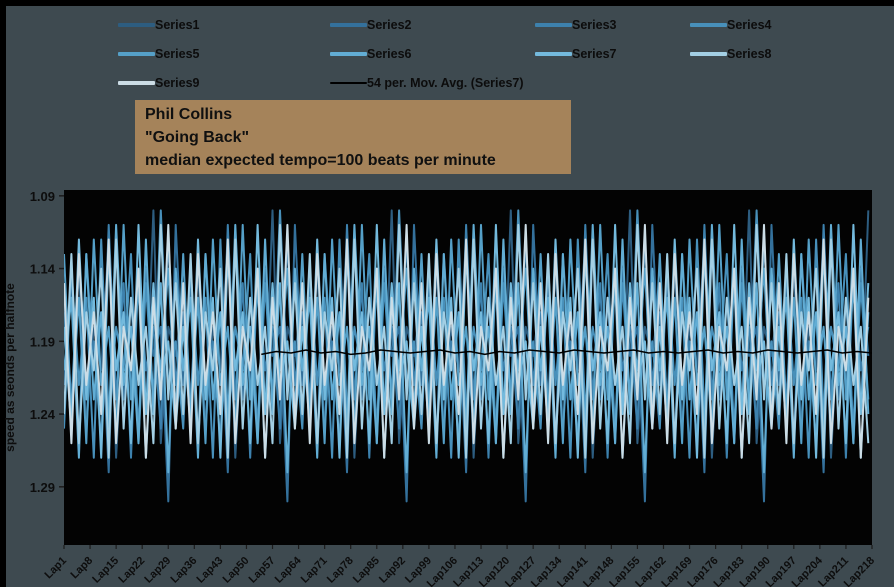  I want to click on y-axis-title: speed as seonds per halfnote, so click(10, 367).